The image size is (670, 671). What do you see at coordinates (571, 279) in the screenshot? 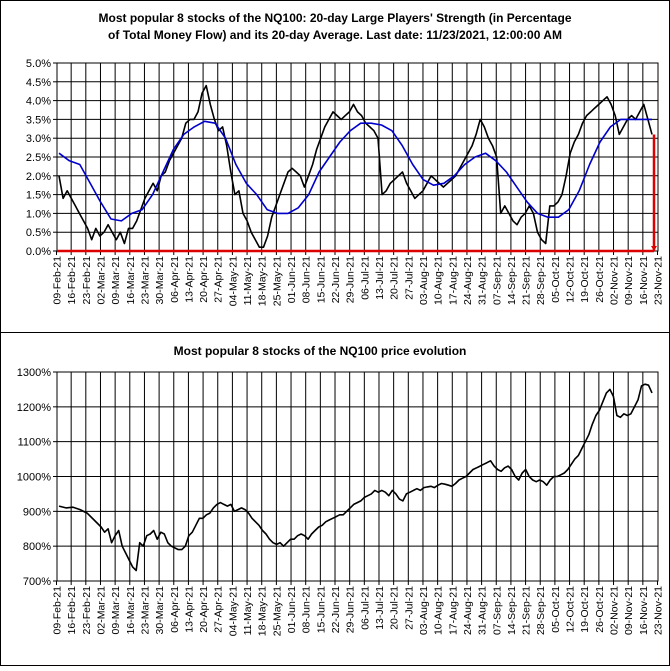
I see `x-tick-label: 12-Oct-21` at bounding box center [571, 279].